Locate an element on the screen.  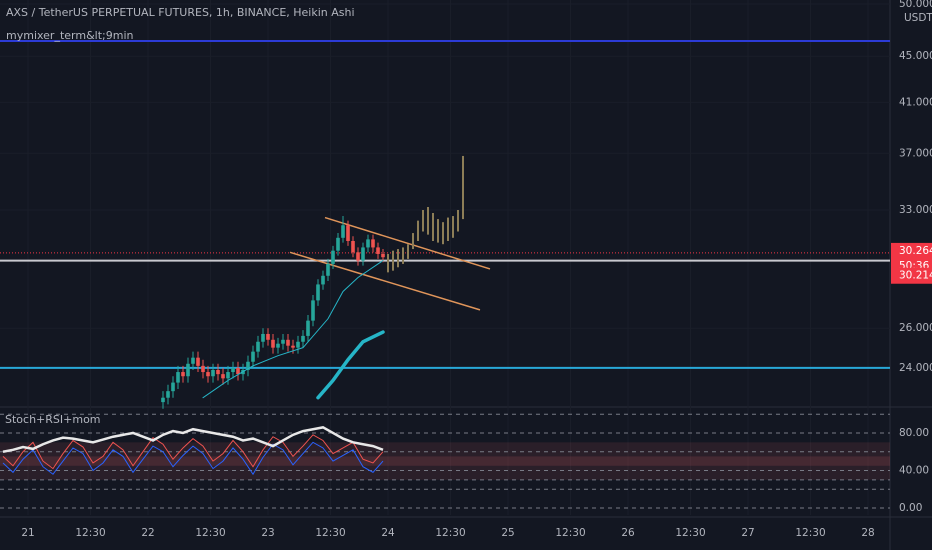
x-tick-label: 24 is located at coordinates (388, 533).